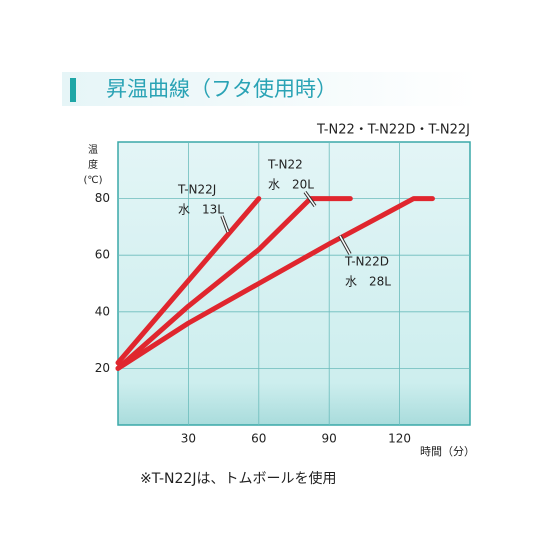  Describe the element at coordinates (93, 150) in the screenshot. I see `y-axis-label: 温` at that location.